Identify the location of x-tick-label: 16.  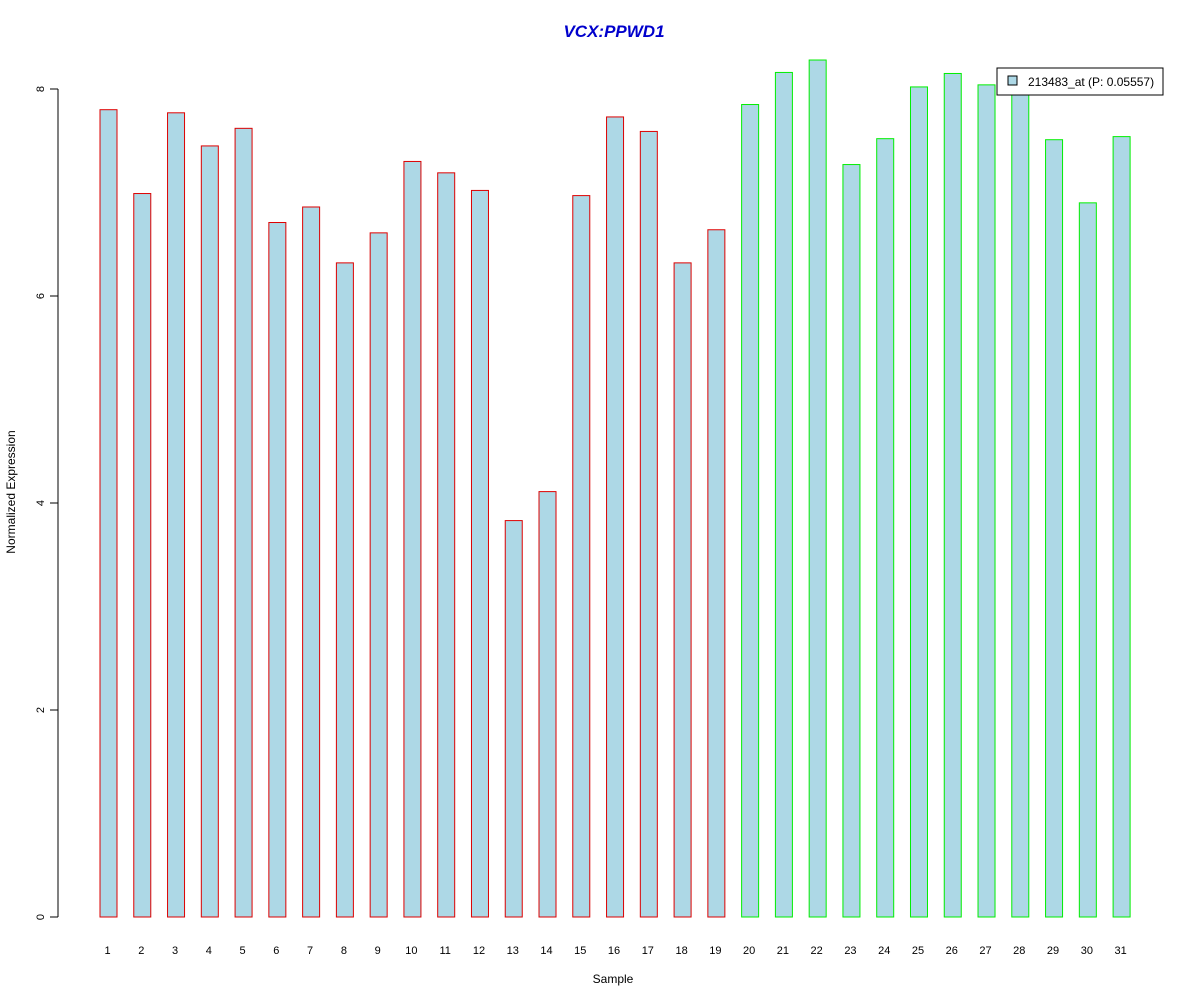
(614, 951).